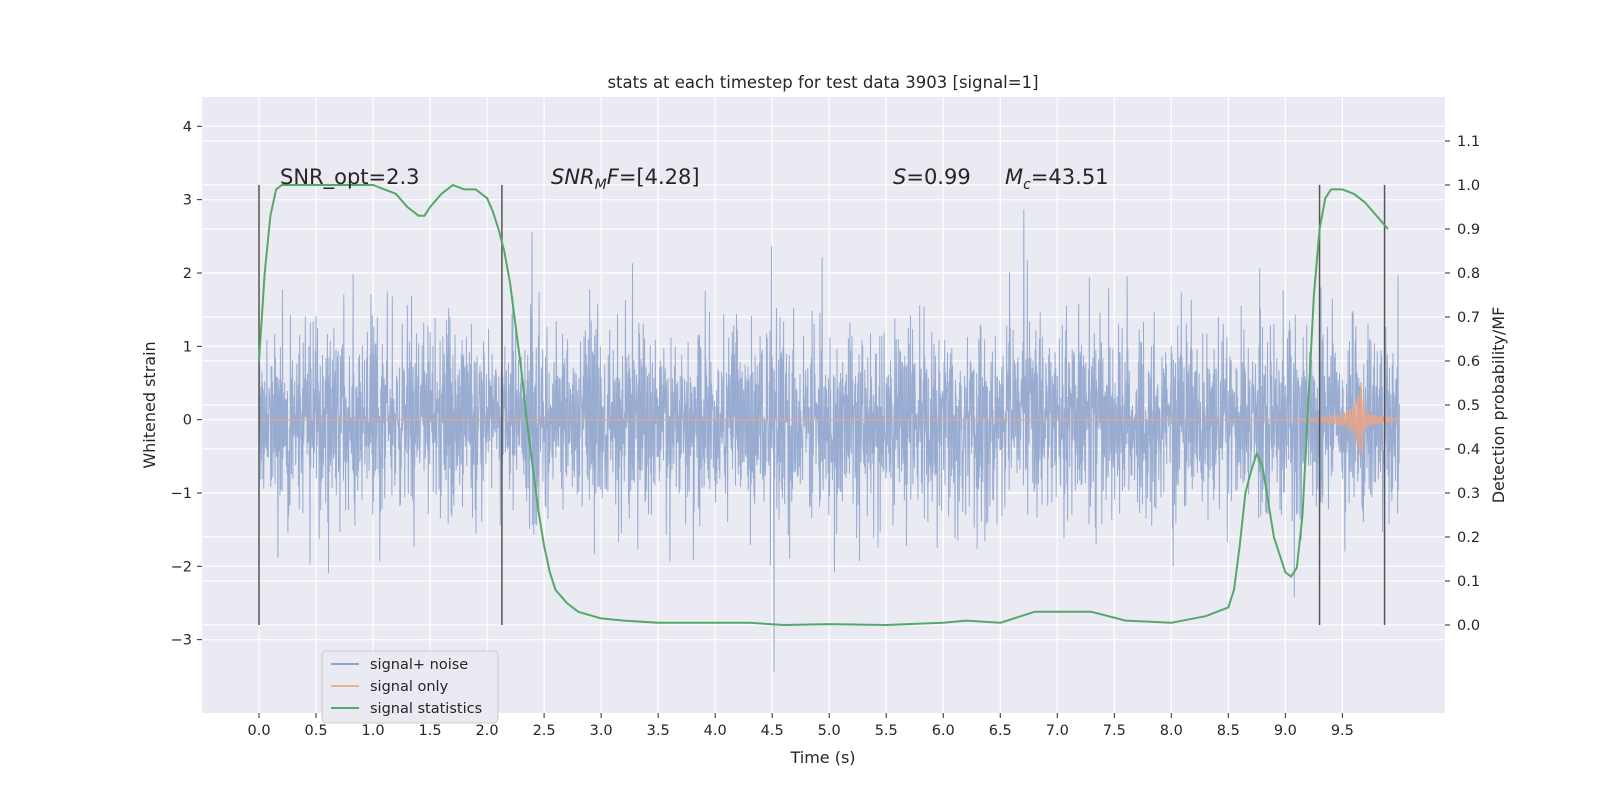 The image size is (1600, 800). Describe the element at coordinates (258, 731) in the screenshot. I see `x-tick-label: 0.0` at that location.